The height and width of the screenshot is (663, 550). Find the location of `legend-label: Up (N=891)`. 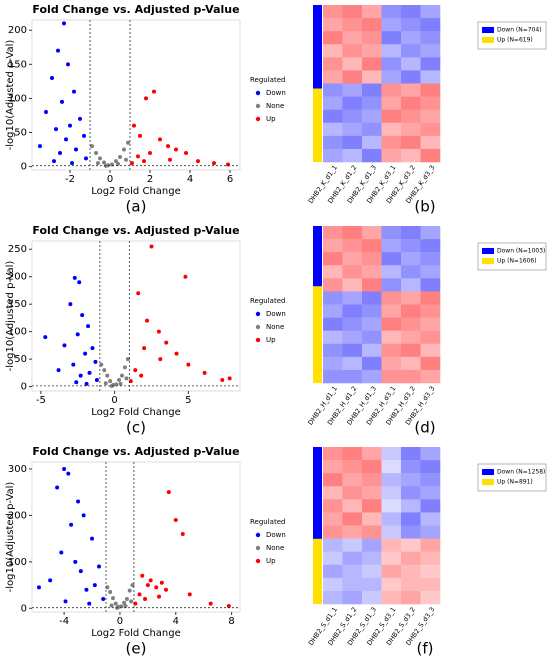

legend-label: Up (N=891) is located at coordinates (515, 482).